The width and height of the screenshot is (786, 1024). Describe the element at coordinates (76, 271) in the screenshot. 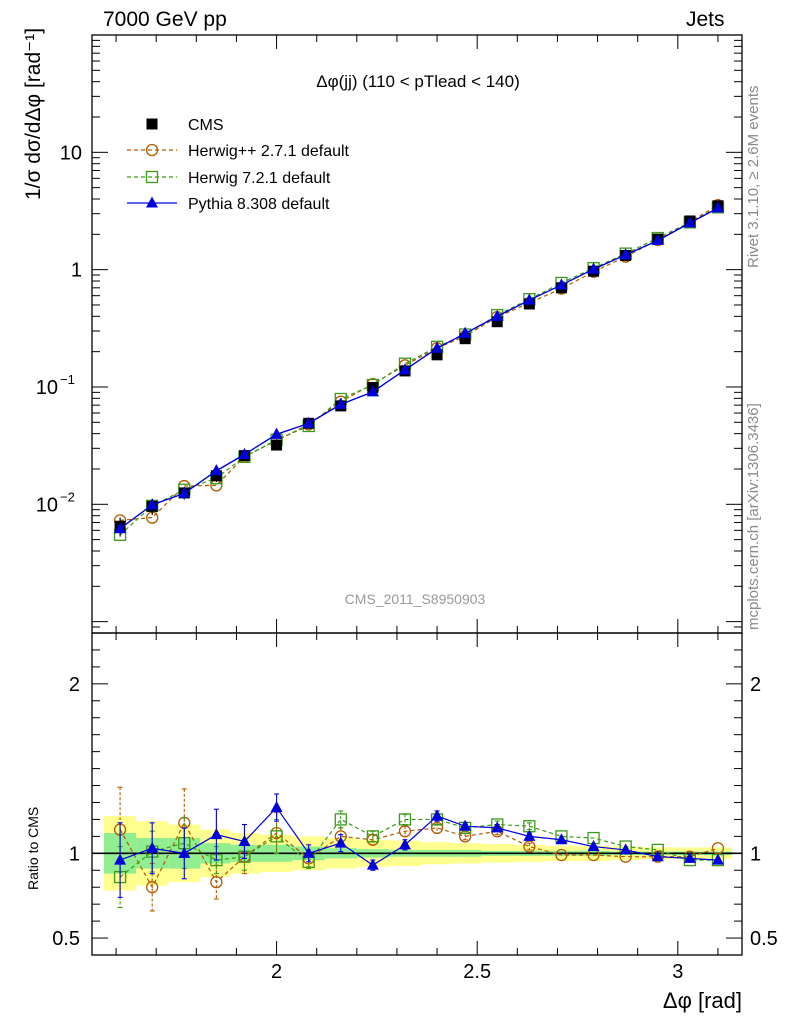

I see `y-tick-label: 1` at that location.